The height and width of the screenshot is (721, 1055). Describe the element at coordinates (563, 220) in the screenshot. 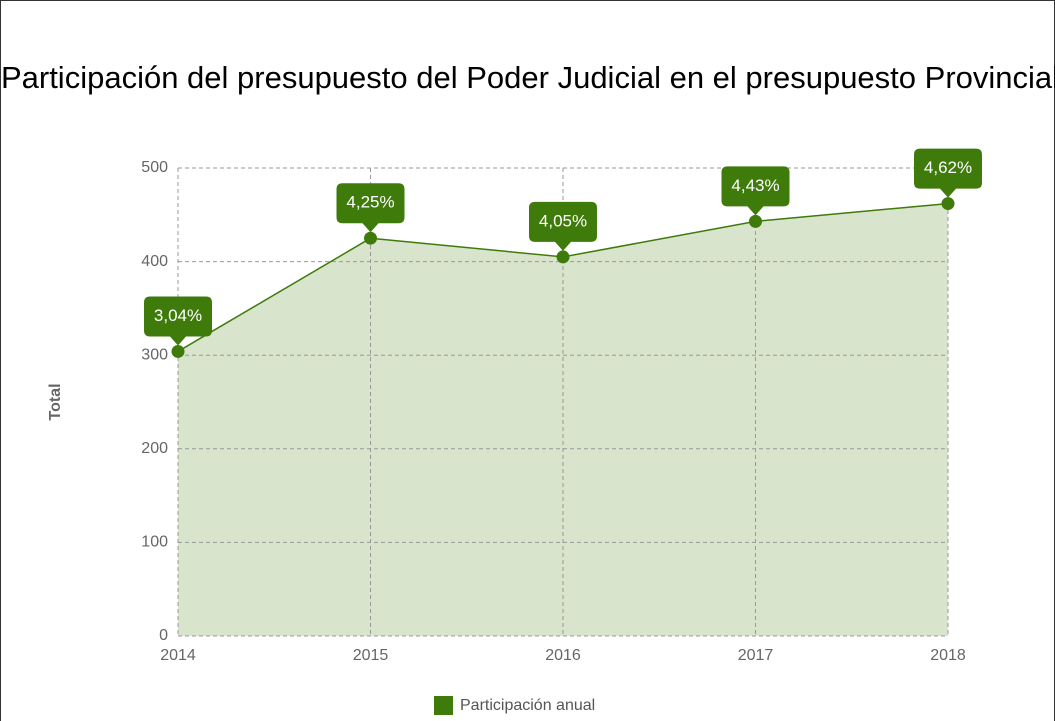

I see `data-label: 4,05%` at that location.